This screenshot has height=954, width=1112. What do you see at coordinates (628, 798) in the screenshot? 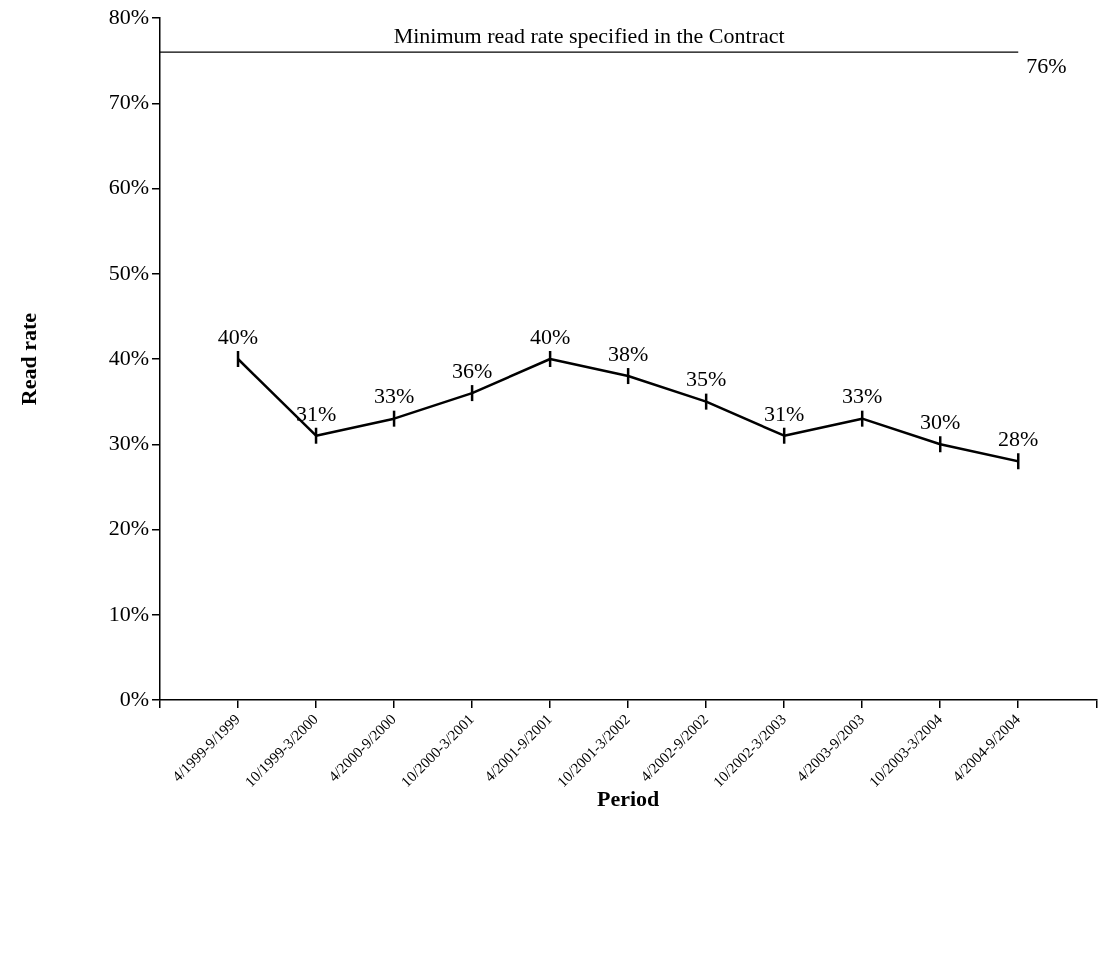
I see `x-axis-title: Period` at bounding box center [628, 798].